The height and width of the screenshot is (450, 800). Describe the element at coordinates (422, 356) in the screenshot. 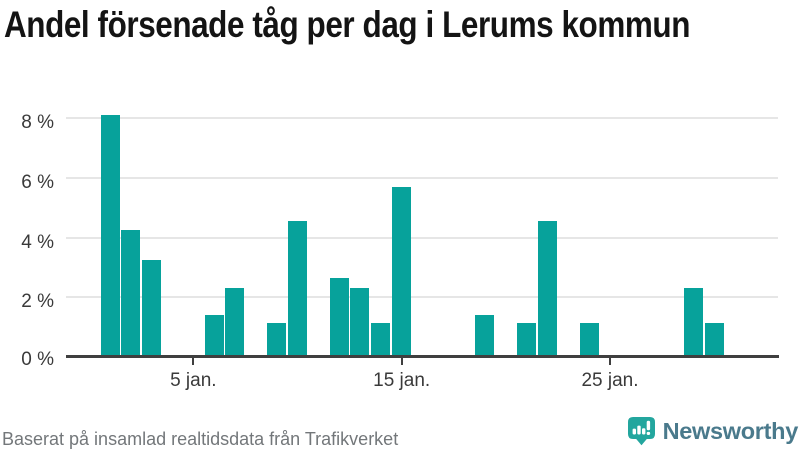

I see `x-axis-line` at that location.